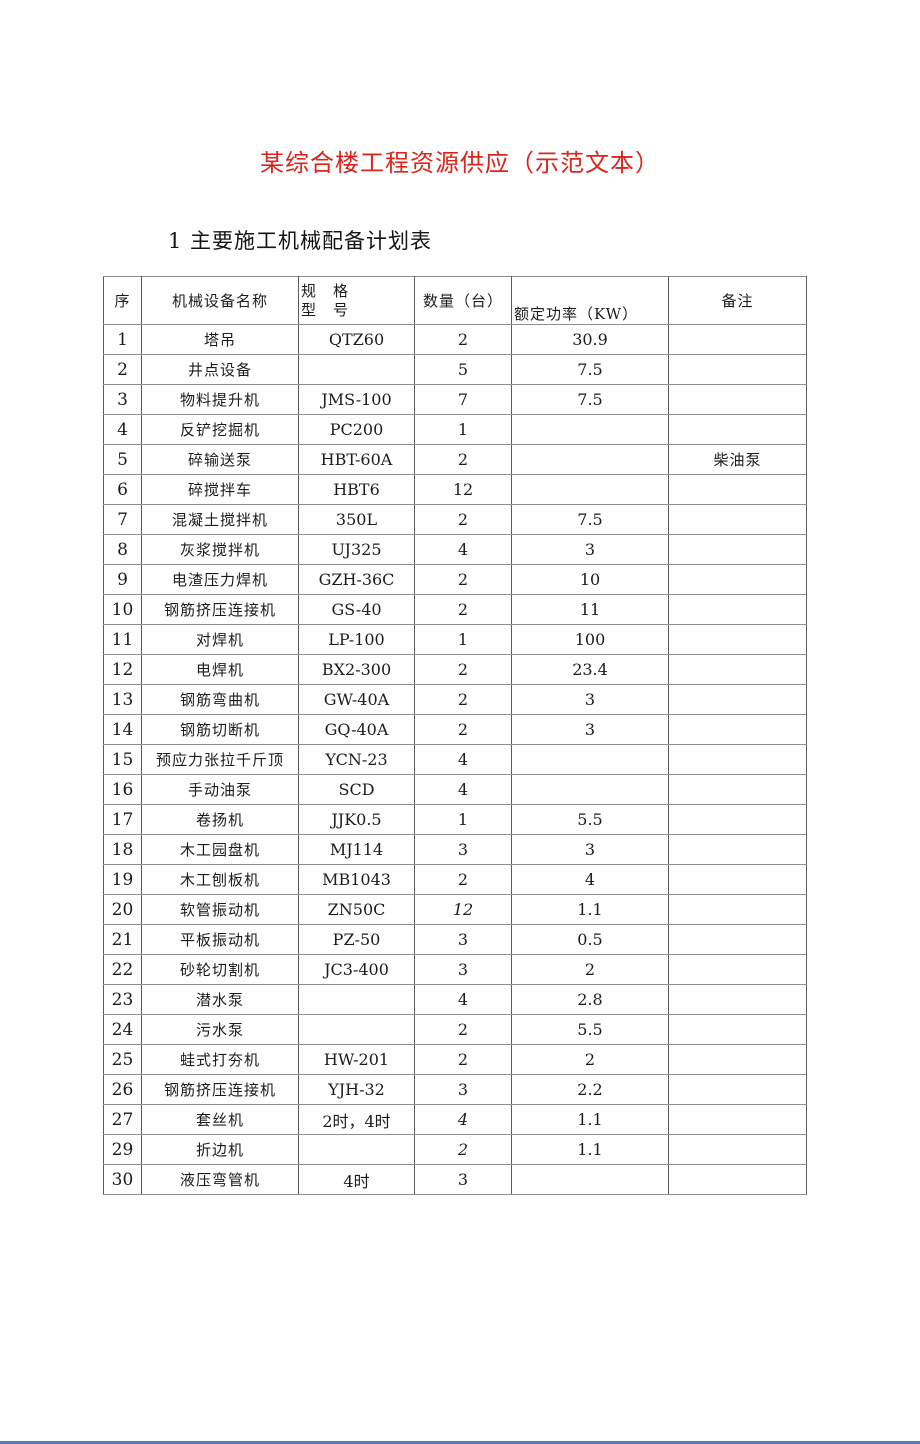  I want to click on cell-name: 对焊机, so click(220, 639).